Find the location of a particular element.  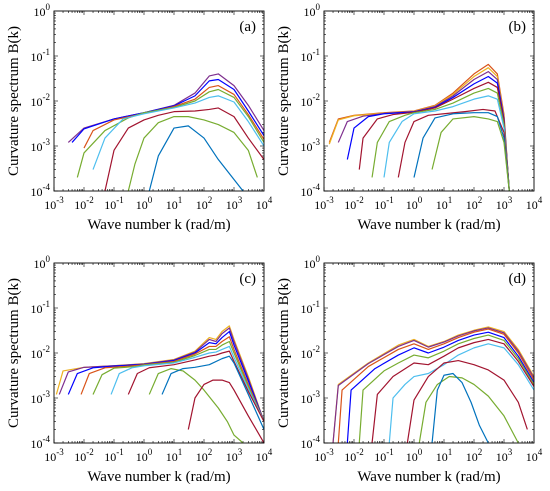

panel-label: (b) is located at coordinates (518, 27).